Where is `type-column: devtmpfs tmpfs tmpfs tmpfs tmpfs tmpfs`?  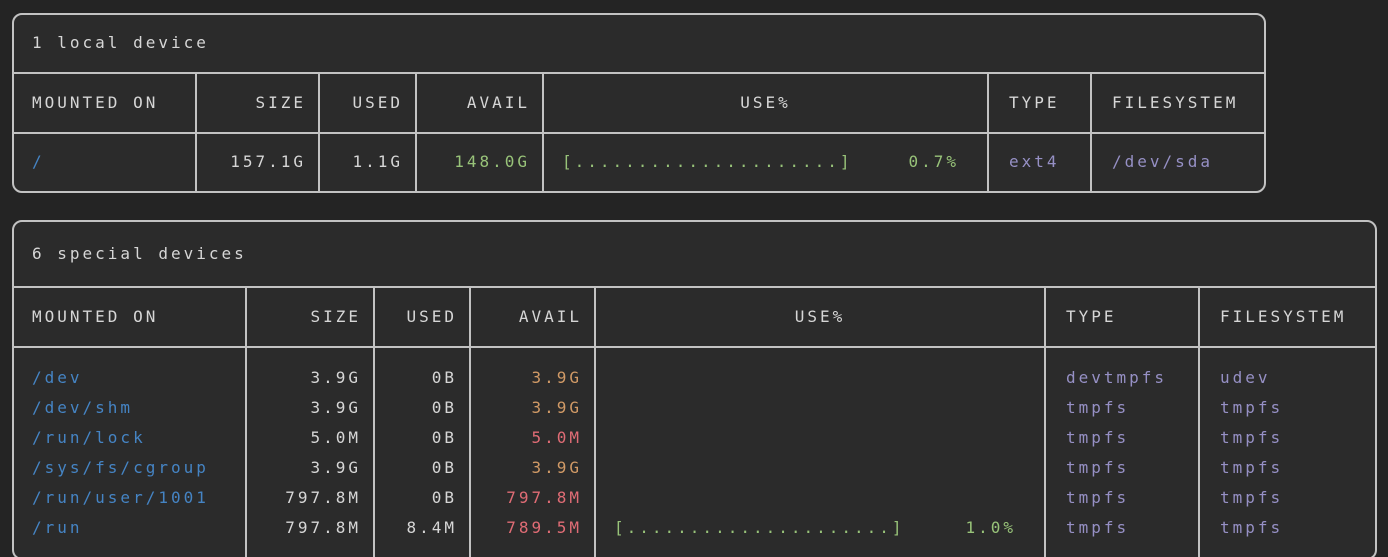
type-column: devtmpfs tmpfs tmpfs tmpfs tmpfs tmpfs is located at coordinates (1121, 452).